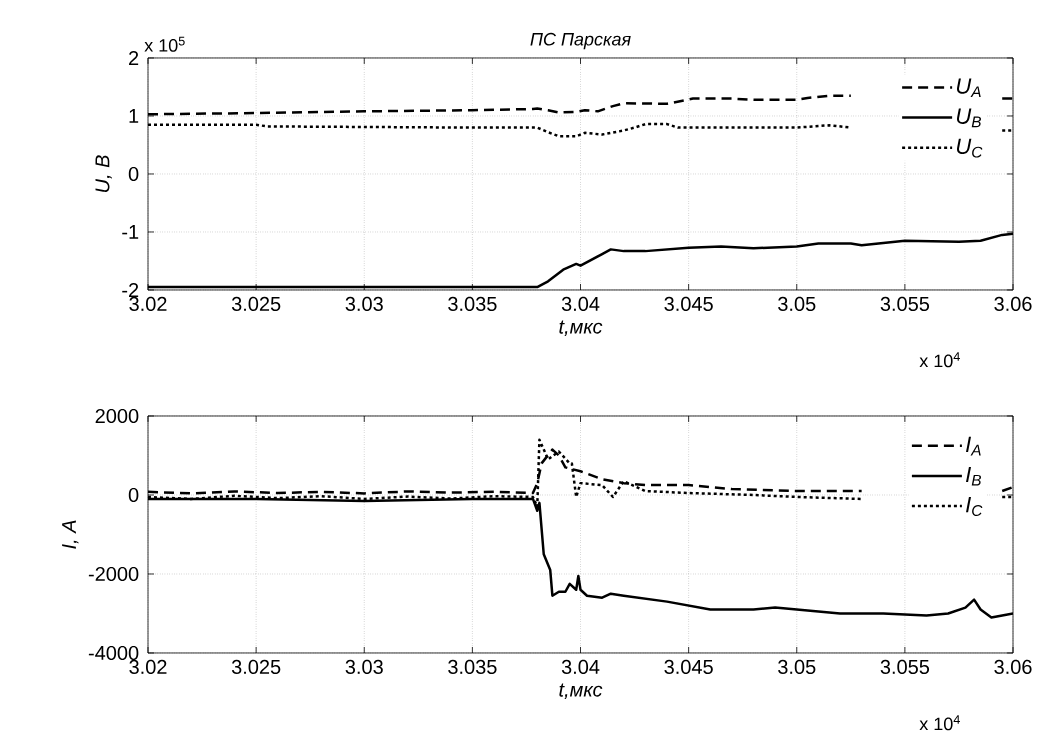 The image size is (1045, 738). Describe the element at coordinates (134, 58) in the screenshot. I see `y-tick-label: 2` at that location.